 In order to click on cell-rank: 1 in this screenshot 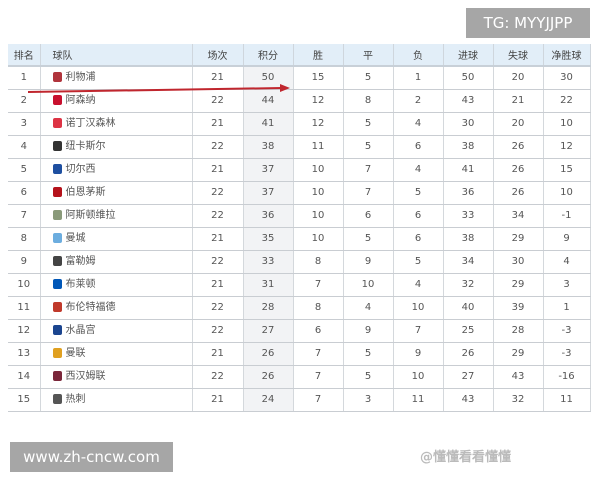, I will do `click(24, 78)`.